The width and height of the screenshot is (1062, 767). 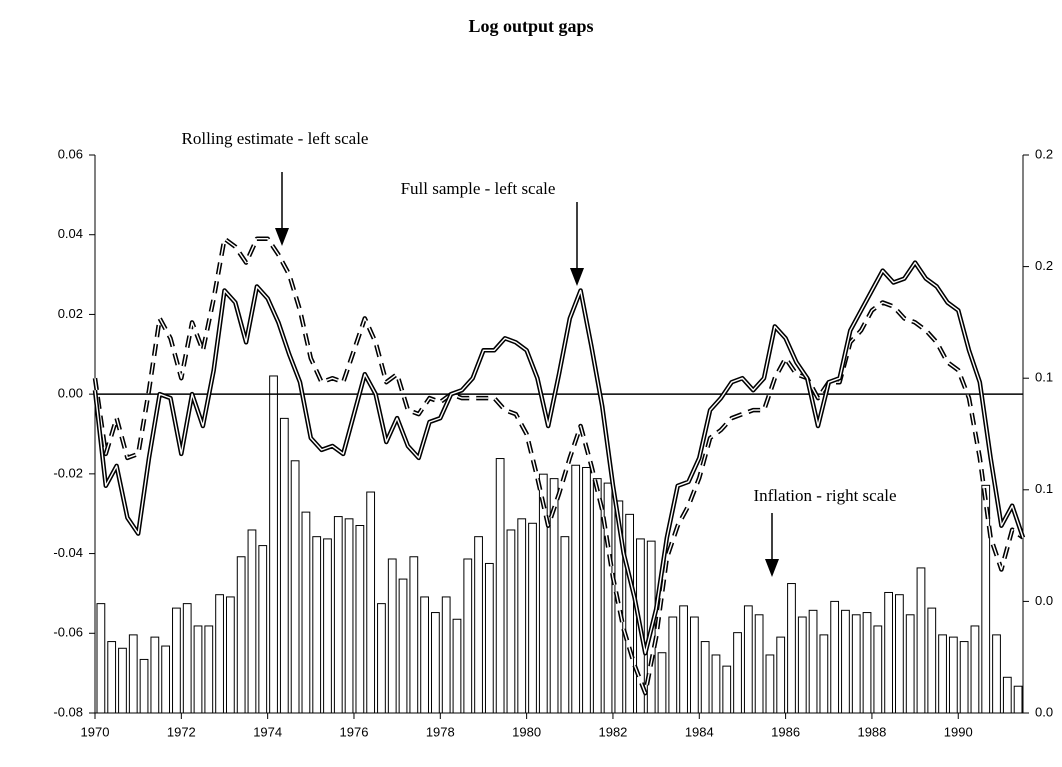 What do you see at coordinates (275, 138) in the screenshot?
I see `annotation: Rolling estimate - left scale` at bounding box center [275, 138].